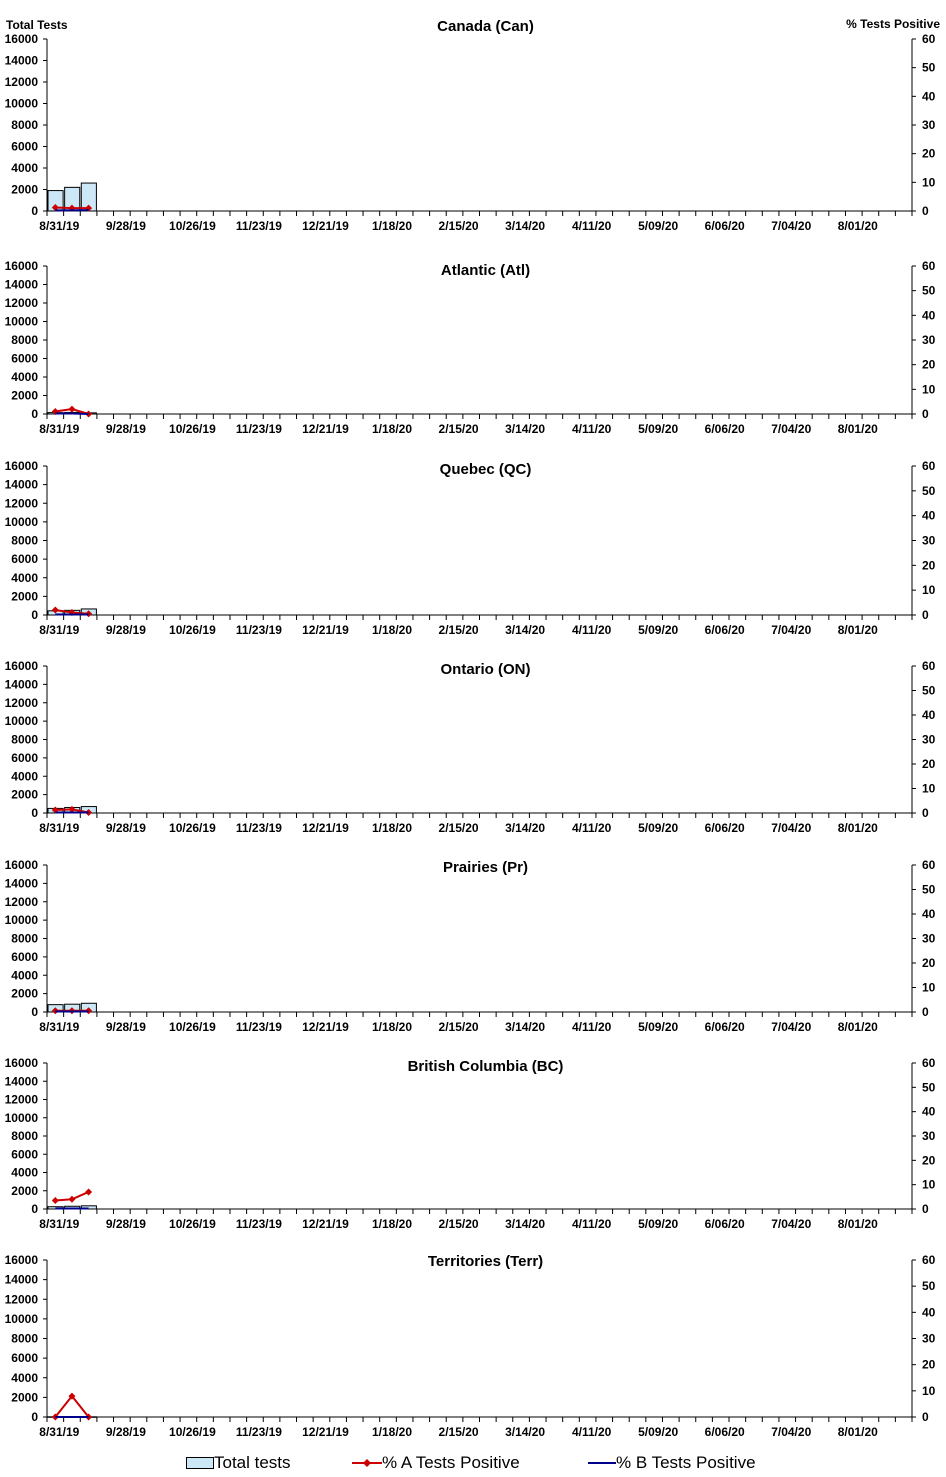  Describe the element at coordinates (658, 226) in the screenshot. I see `x-tick-label-0: 5/09/20` at that location.